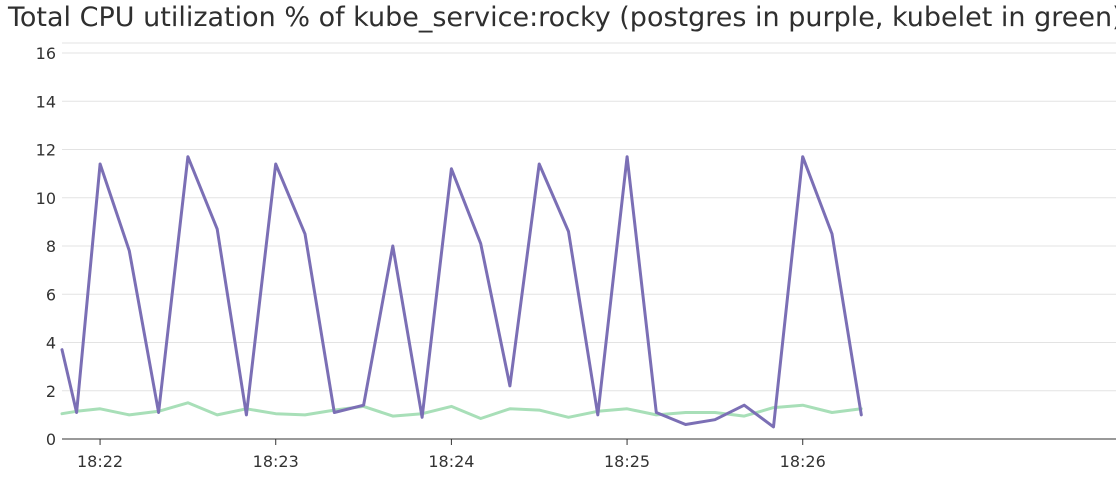 The width and height of the screenshot is (1116, 483). I want to click on y-tick-label: 12, so click(46, 150).